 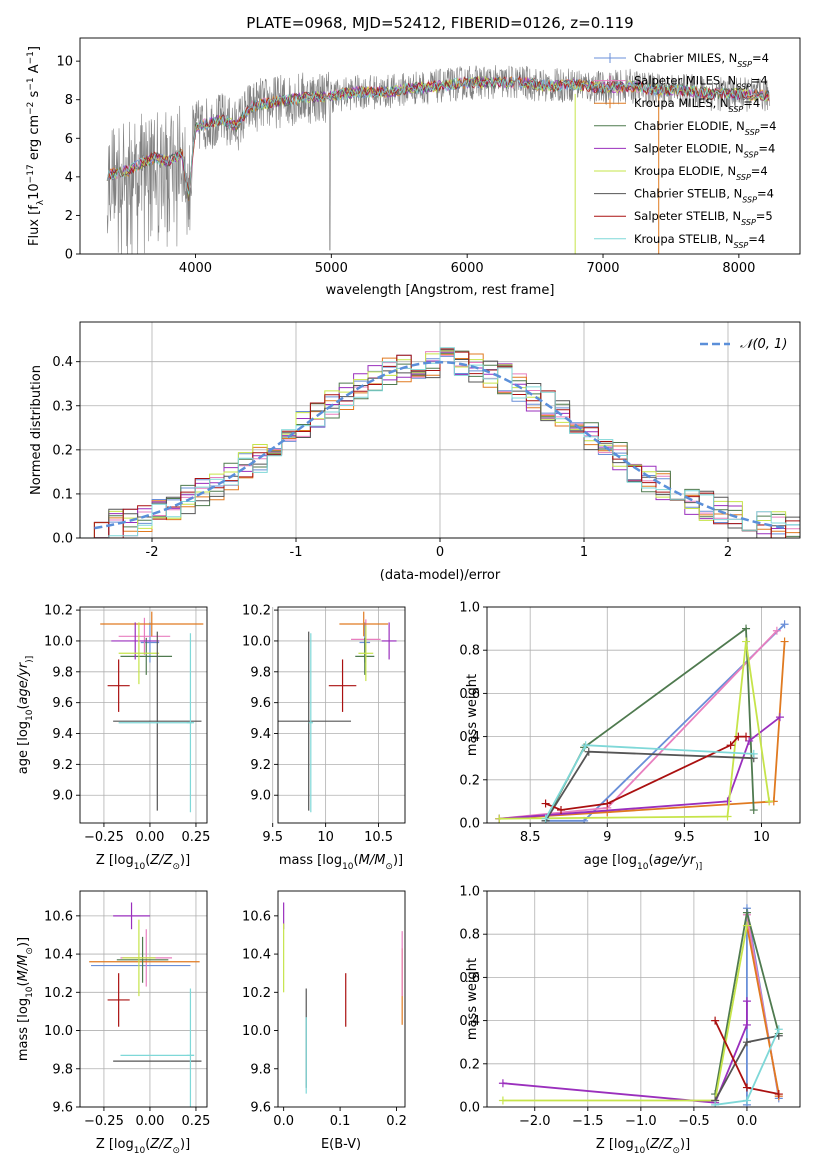 I want to click on y-tick-label: 10.4, so click(x=256, y=955).